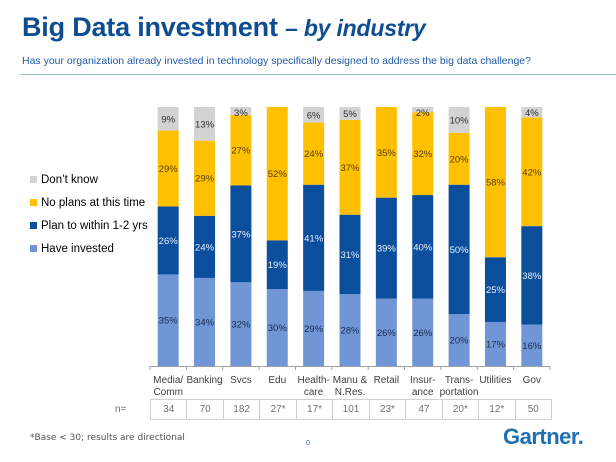 This screenshot has width=616, height=462. I want to click on x-tick-label: Manu &, so click(350, 380).